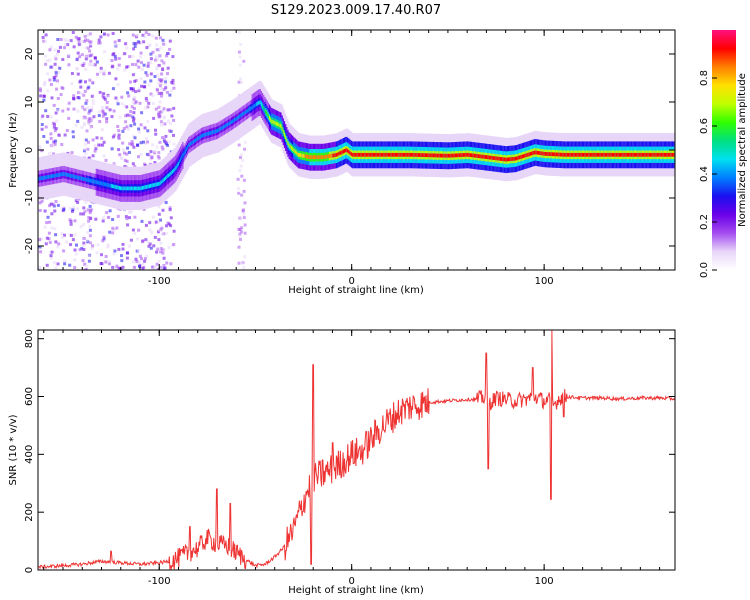  What do you see at coordinates (352, 581) in the screenshot?
I see `x-tick-label: 0` at bounding box center [352, 581].